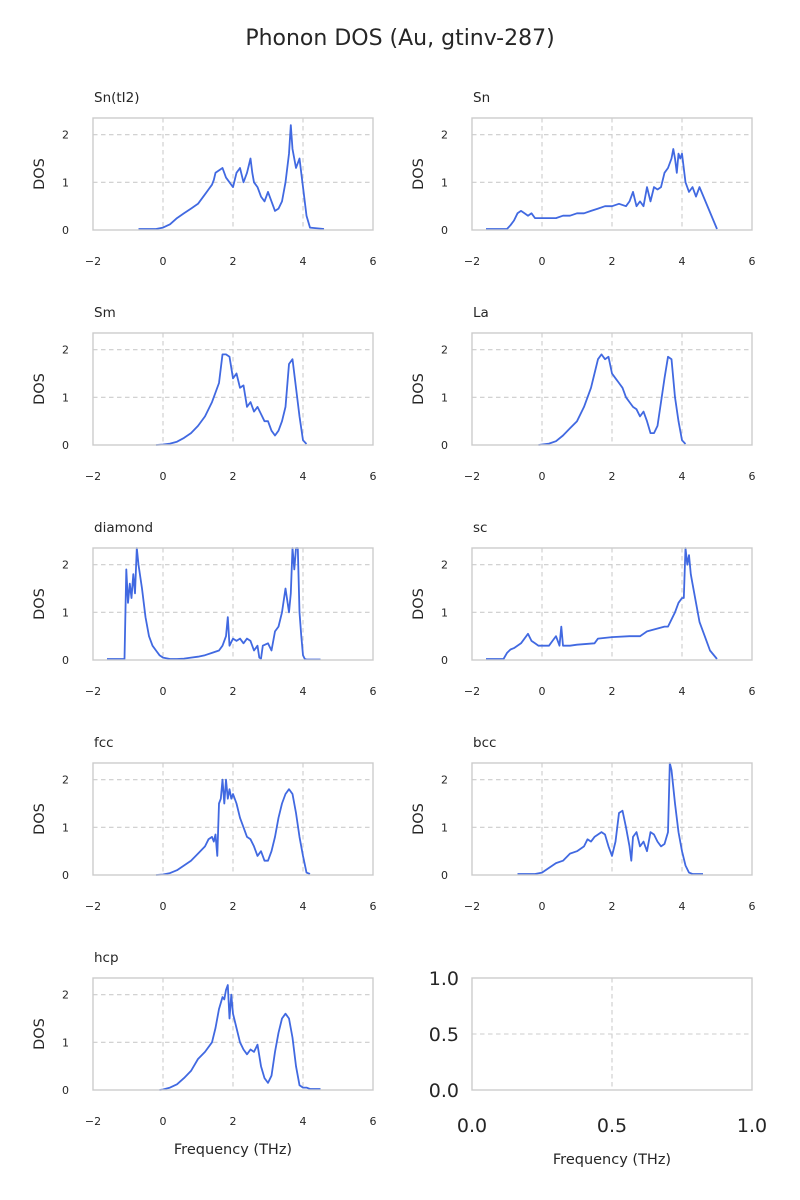 The image size is (800, 1200). I want to click on panel-10: 0.0 0.5 1.0 0.0 0.5 1.0 Frequency (THz), so click(598, 1068).